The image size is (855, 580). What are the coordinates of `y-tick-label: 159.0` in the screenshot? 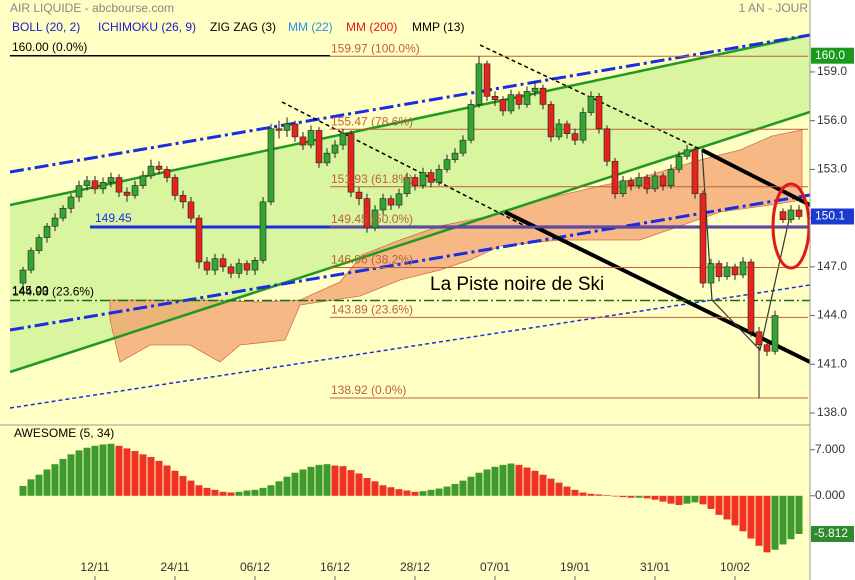 It's located at (832, 71).